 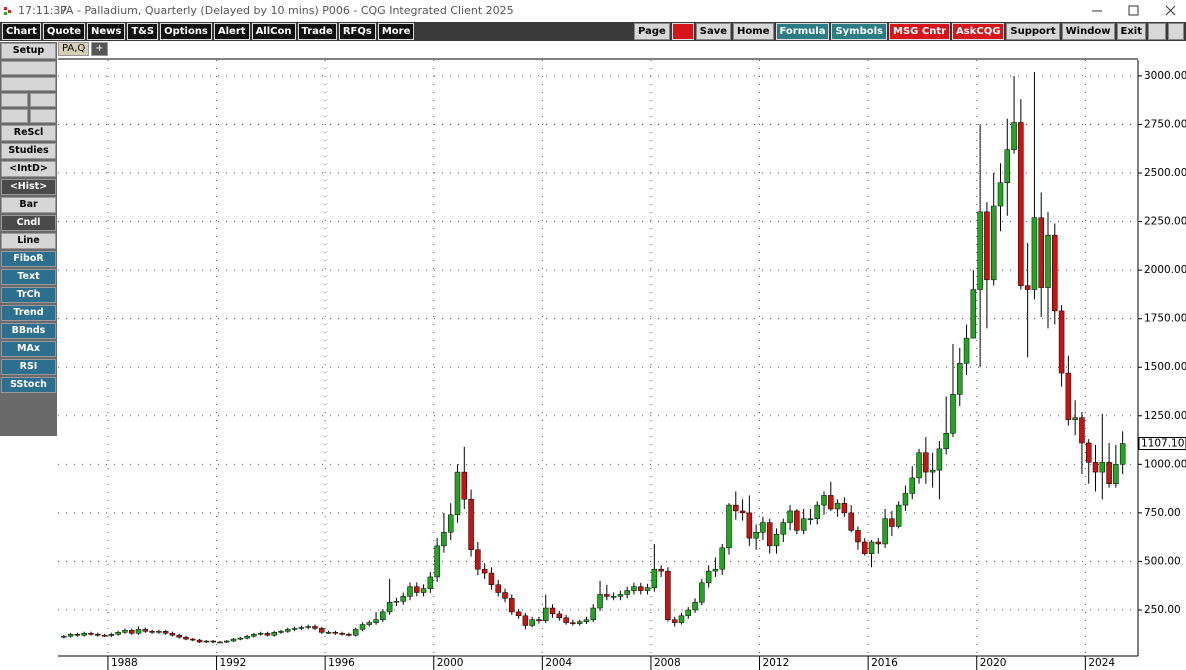 I want to click on y-tick-label: 2250.00, so click(x=1165, y=222).